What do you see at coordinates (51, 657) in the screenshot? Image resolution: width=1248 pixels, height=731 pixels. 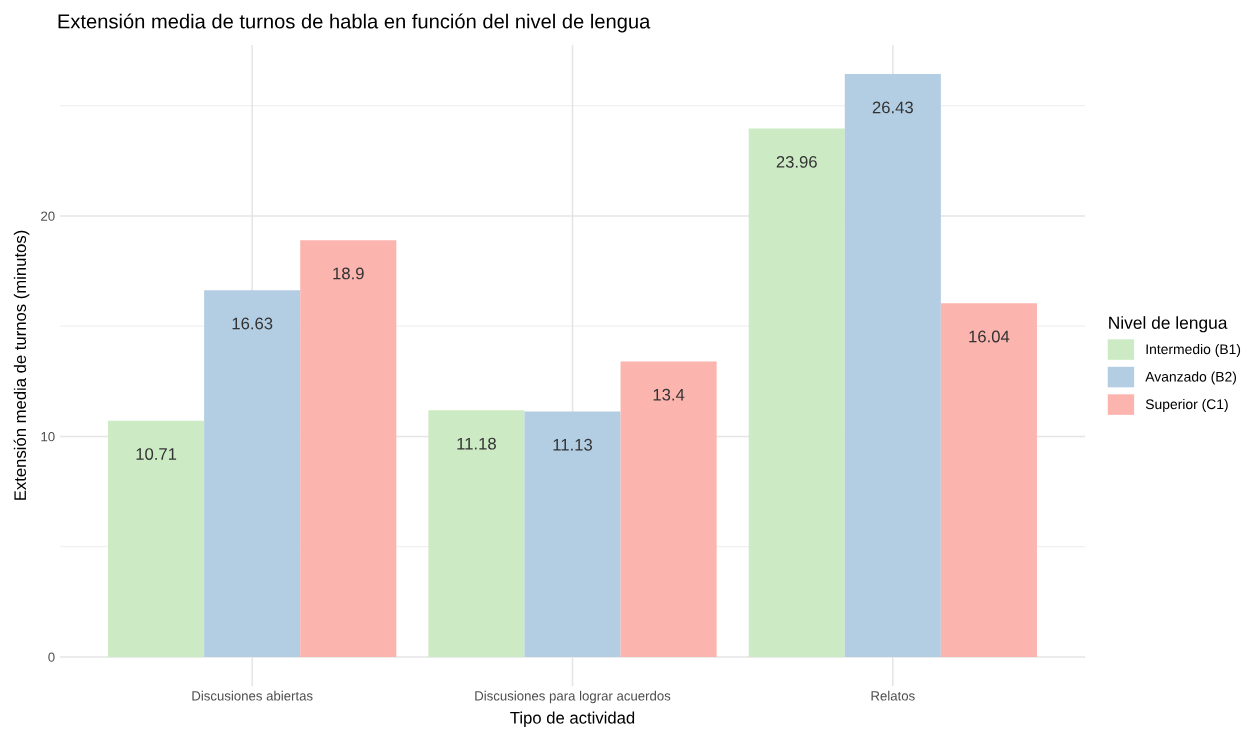 I see `y-tick-label: 0` at bounding box center [51, 657].